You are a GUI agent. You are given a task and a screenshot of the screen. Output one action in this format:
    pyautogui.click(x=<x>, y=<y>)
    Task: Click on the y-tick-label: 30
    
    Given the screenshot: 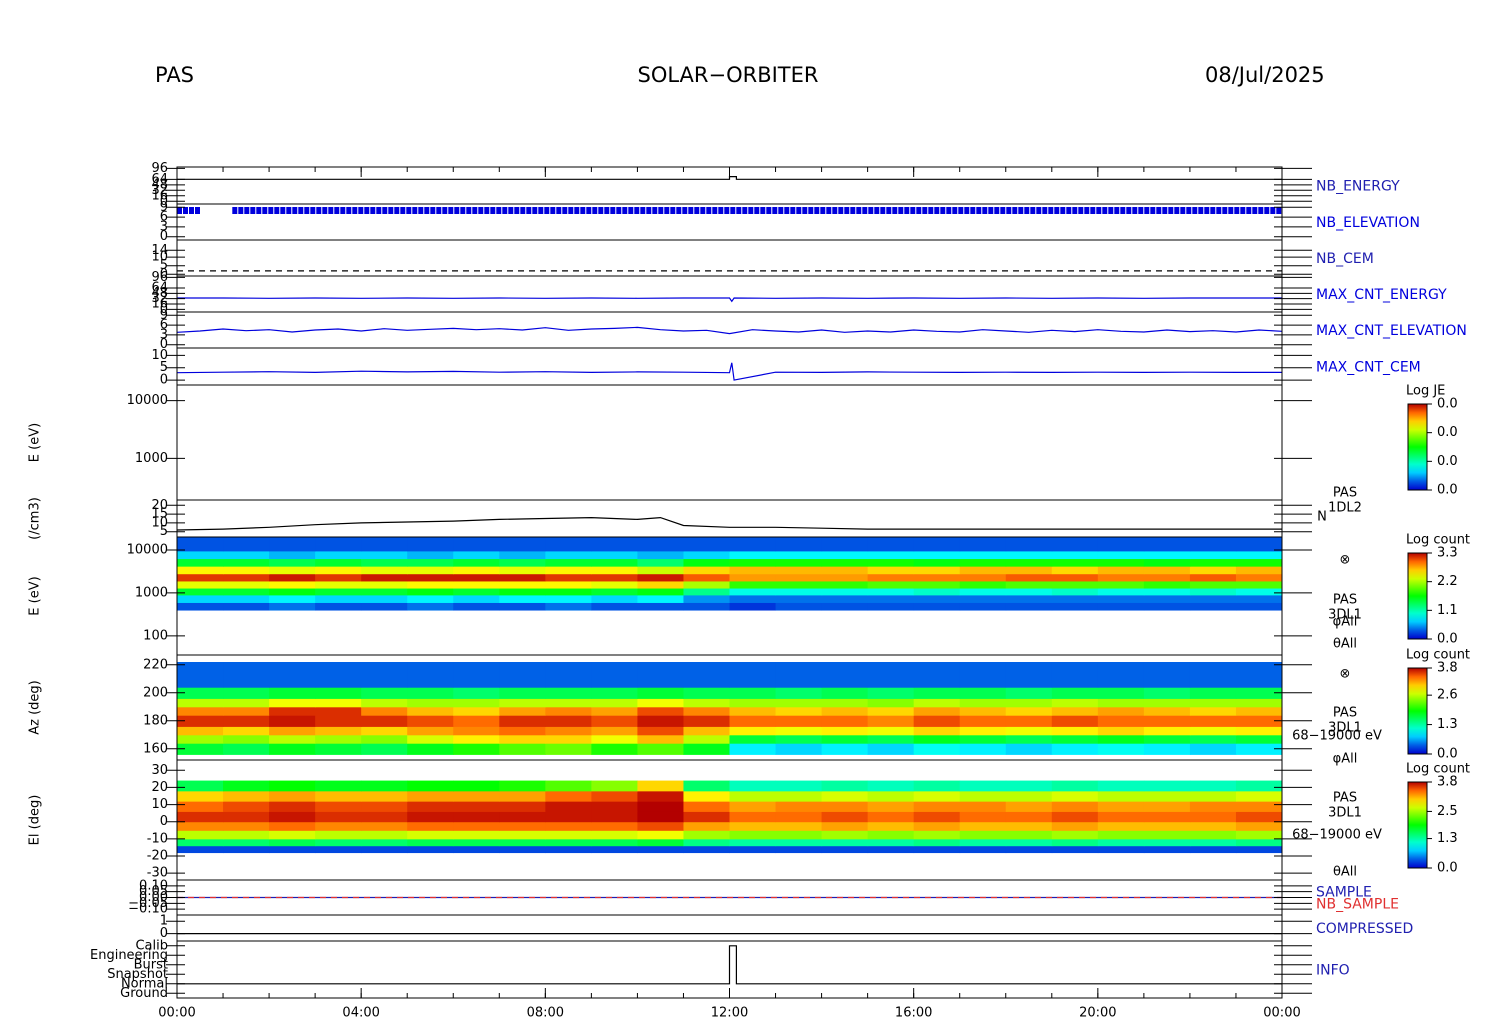 What is the action you would take?
    pyautogui.click(x=159, y=770)
    